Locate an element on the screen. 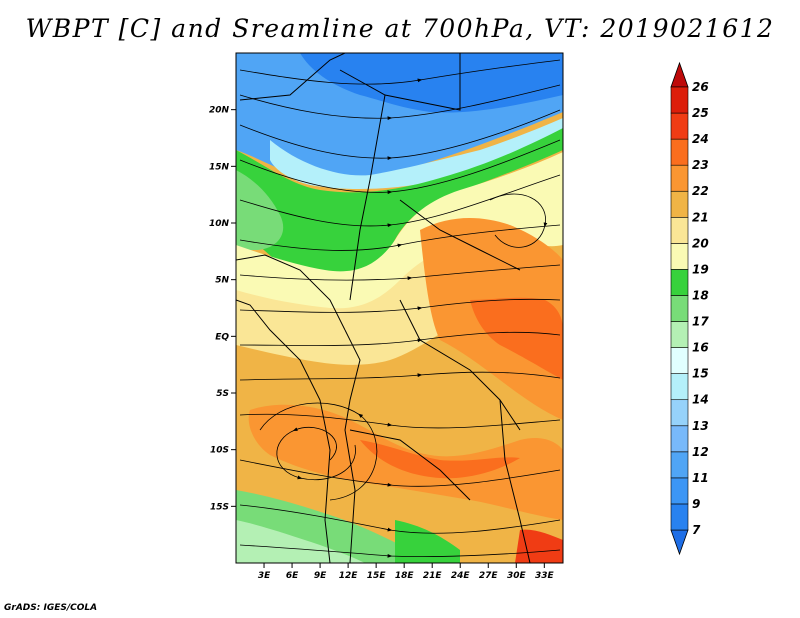 The image size is (800, 618). lat-tick-label: 10S is located at coordinates (219, 451).